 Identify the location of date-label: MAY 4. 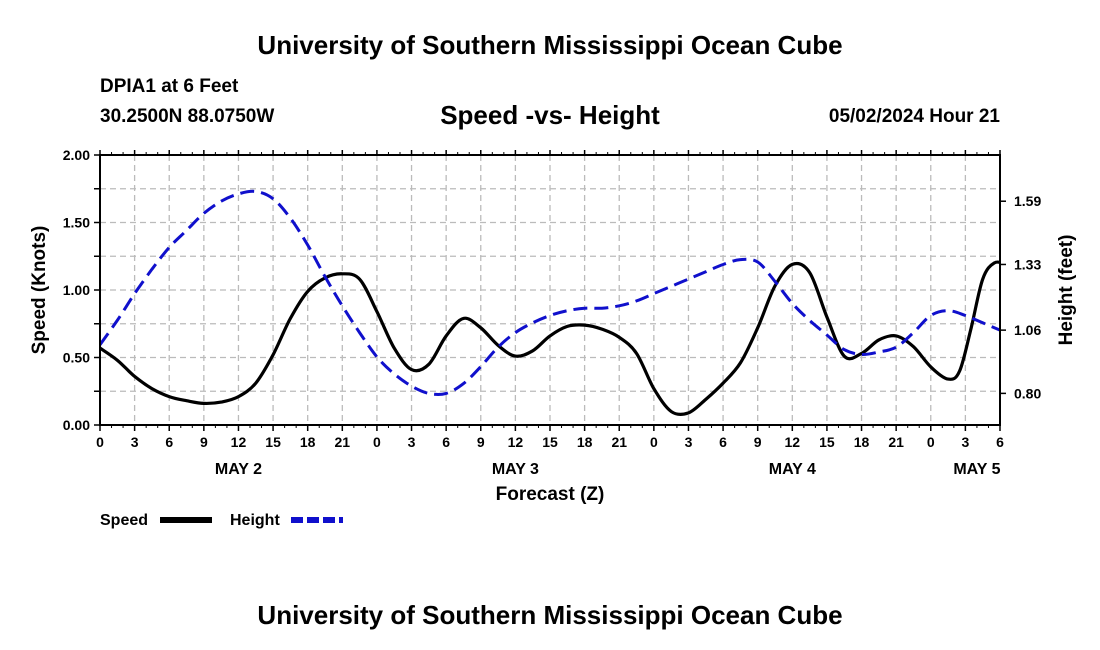
(792, 469).